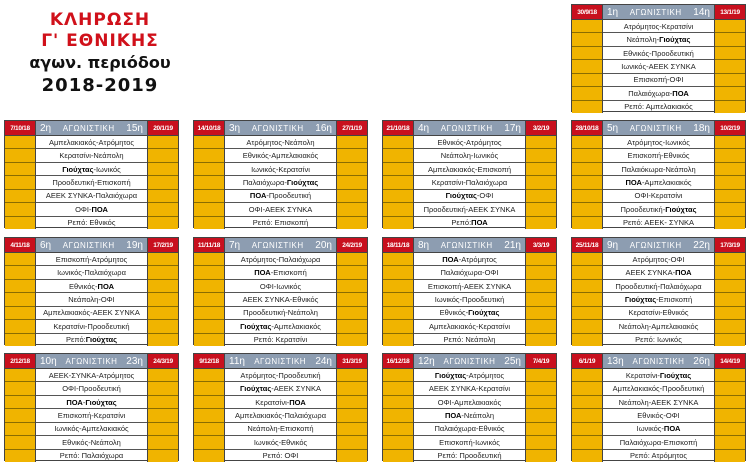 This screenshot has width=750, height=467. Describe the element at coordinates (658, 389) in the screenshot. I see `match-row: Αμπελακιακός-Προοδευτική` at that location.